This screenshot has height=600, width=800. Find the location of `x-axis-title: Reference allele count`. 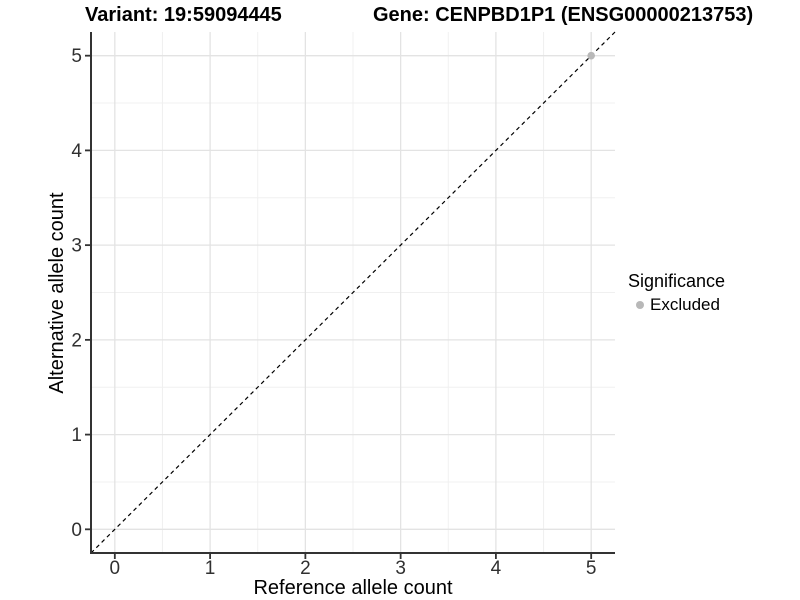

x-axis-title: Reference allele count is located at coordinates (353, 588).